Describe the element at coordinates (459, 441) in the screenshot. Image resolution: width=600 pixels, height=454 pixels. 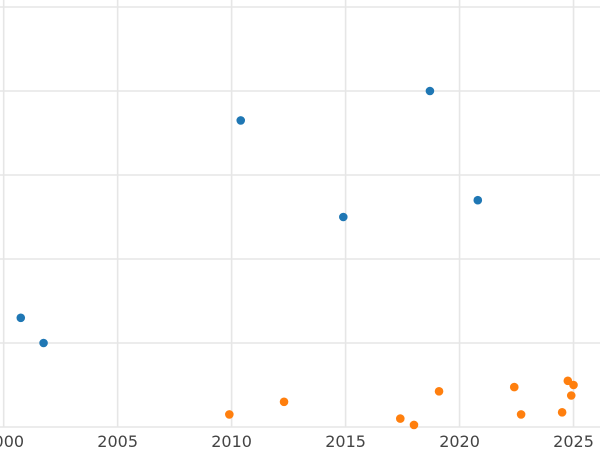
I see `x-tick-label: 2020` at that location.